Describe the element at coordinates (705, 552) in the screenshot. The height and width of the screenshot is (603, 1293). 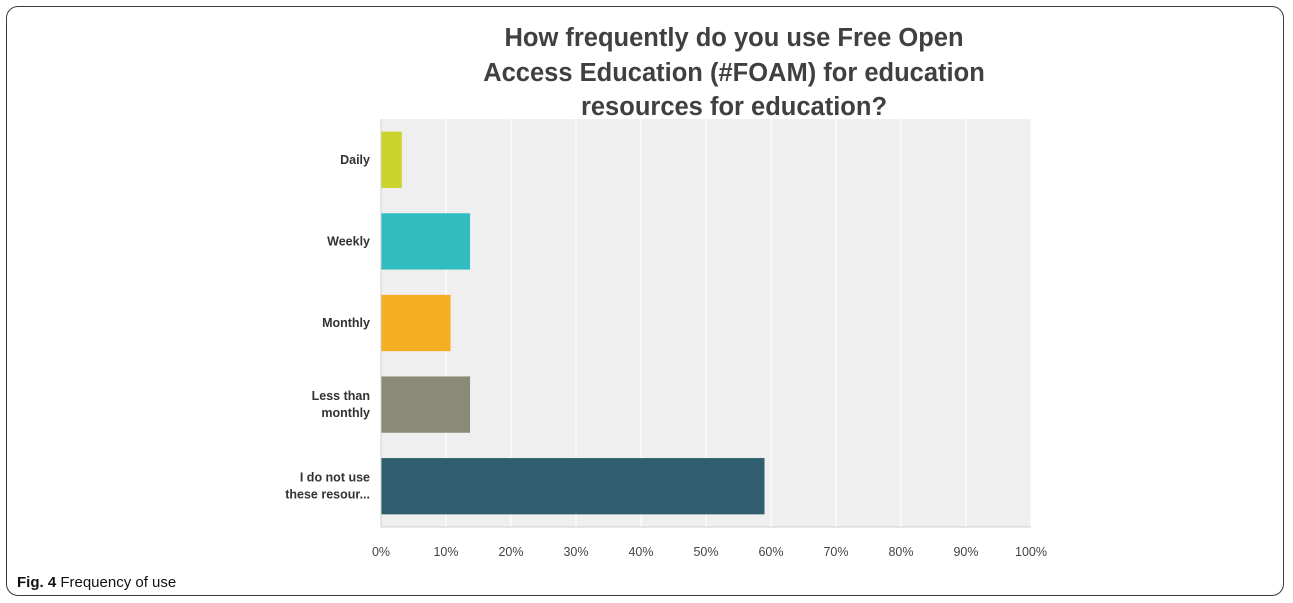
I see `x-tick-label: 50%` at that location.